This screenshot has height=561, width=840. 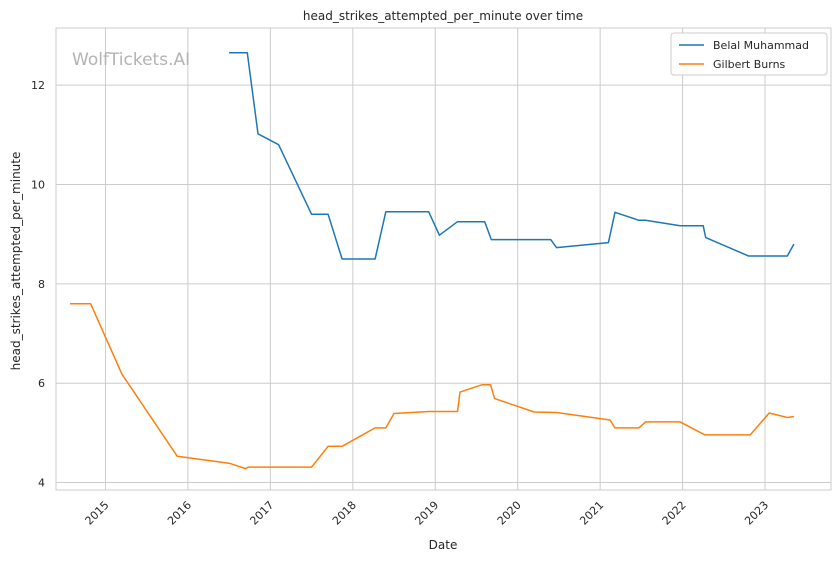 I want to click on y-axis-ticks: 4 6 8 10 12, so click(x=38, y=284).